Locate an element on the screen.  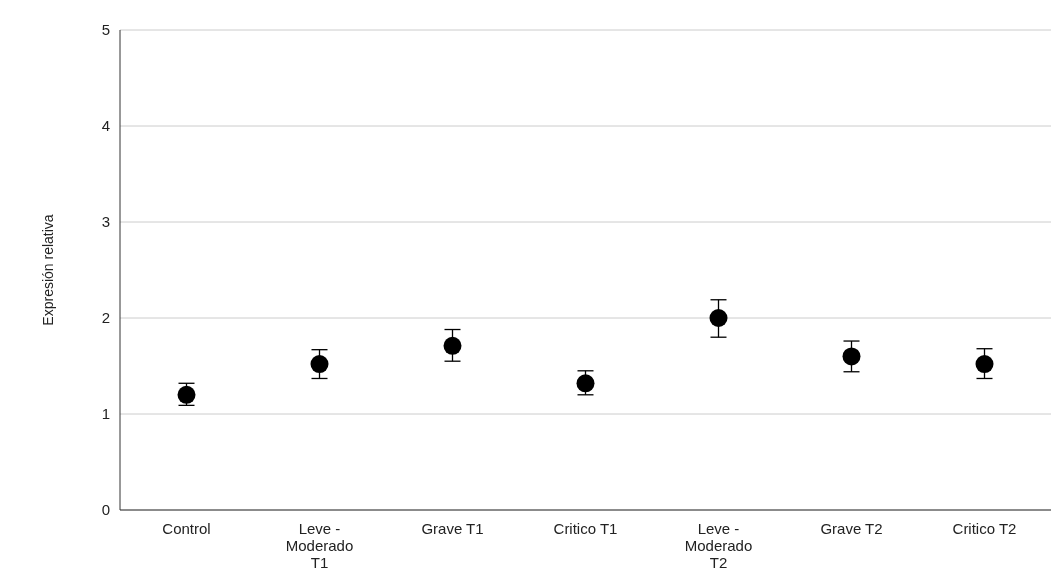
x-tick-label: Critico T1 is located at coordinates (585, 528).